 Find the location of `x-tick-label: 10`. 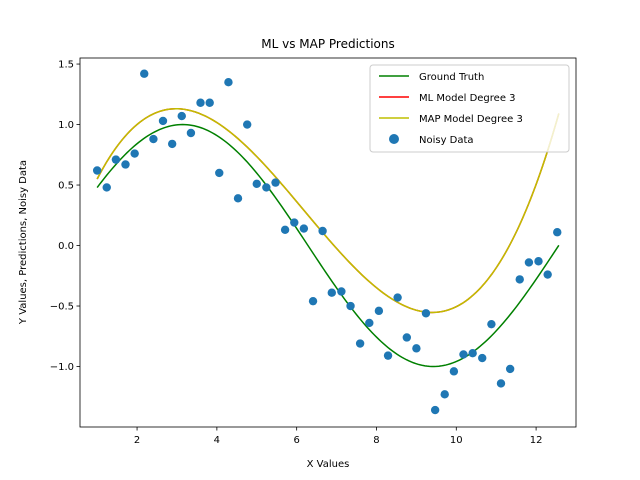

x-tick-label: 10 is located at coordinates (456, 440).